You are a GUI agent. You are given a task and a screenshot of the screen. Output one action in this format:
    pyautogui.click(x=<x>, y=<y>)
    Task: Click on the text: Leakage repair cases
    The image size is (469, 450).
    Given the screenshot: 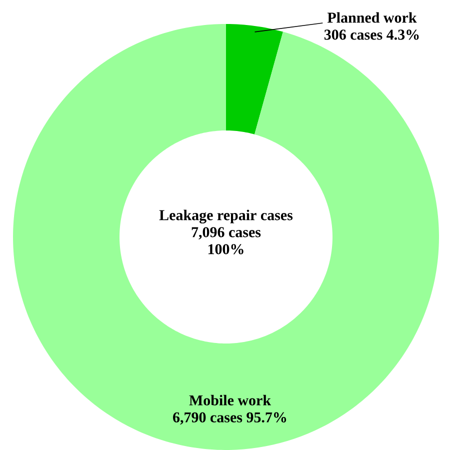 What is the action you would take?
    pyautogui.click(x=226, y=217)
    